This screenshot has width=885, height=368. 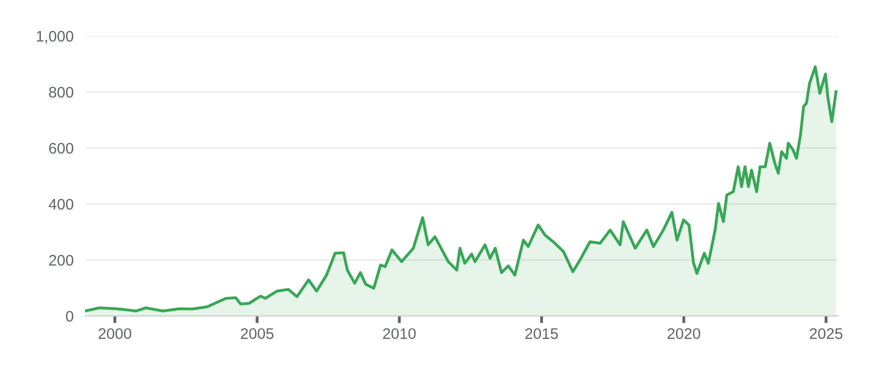 What do you see at coordinates (70, 316) in the screenshot?
I see `y-tick-label: 0` at bounding box center [70, 316].